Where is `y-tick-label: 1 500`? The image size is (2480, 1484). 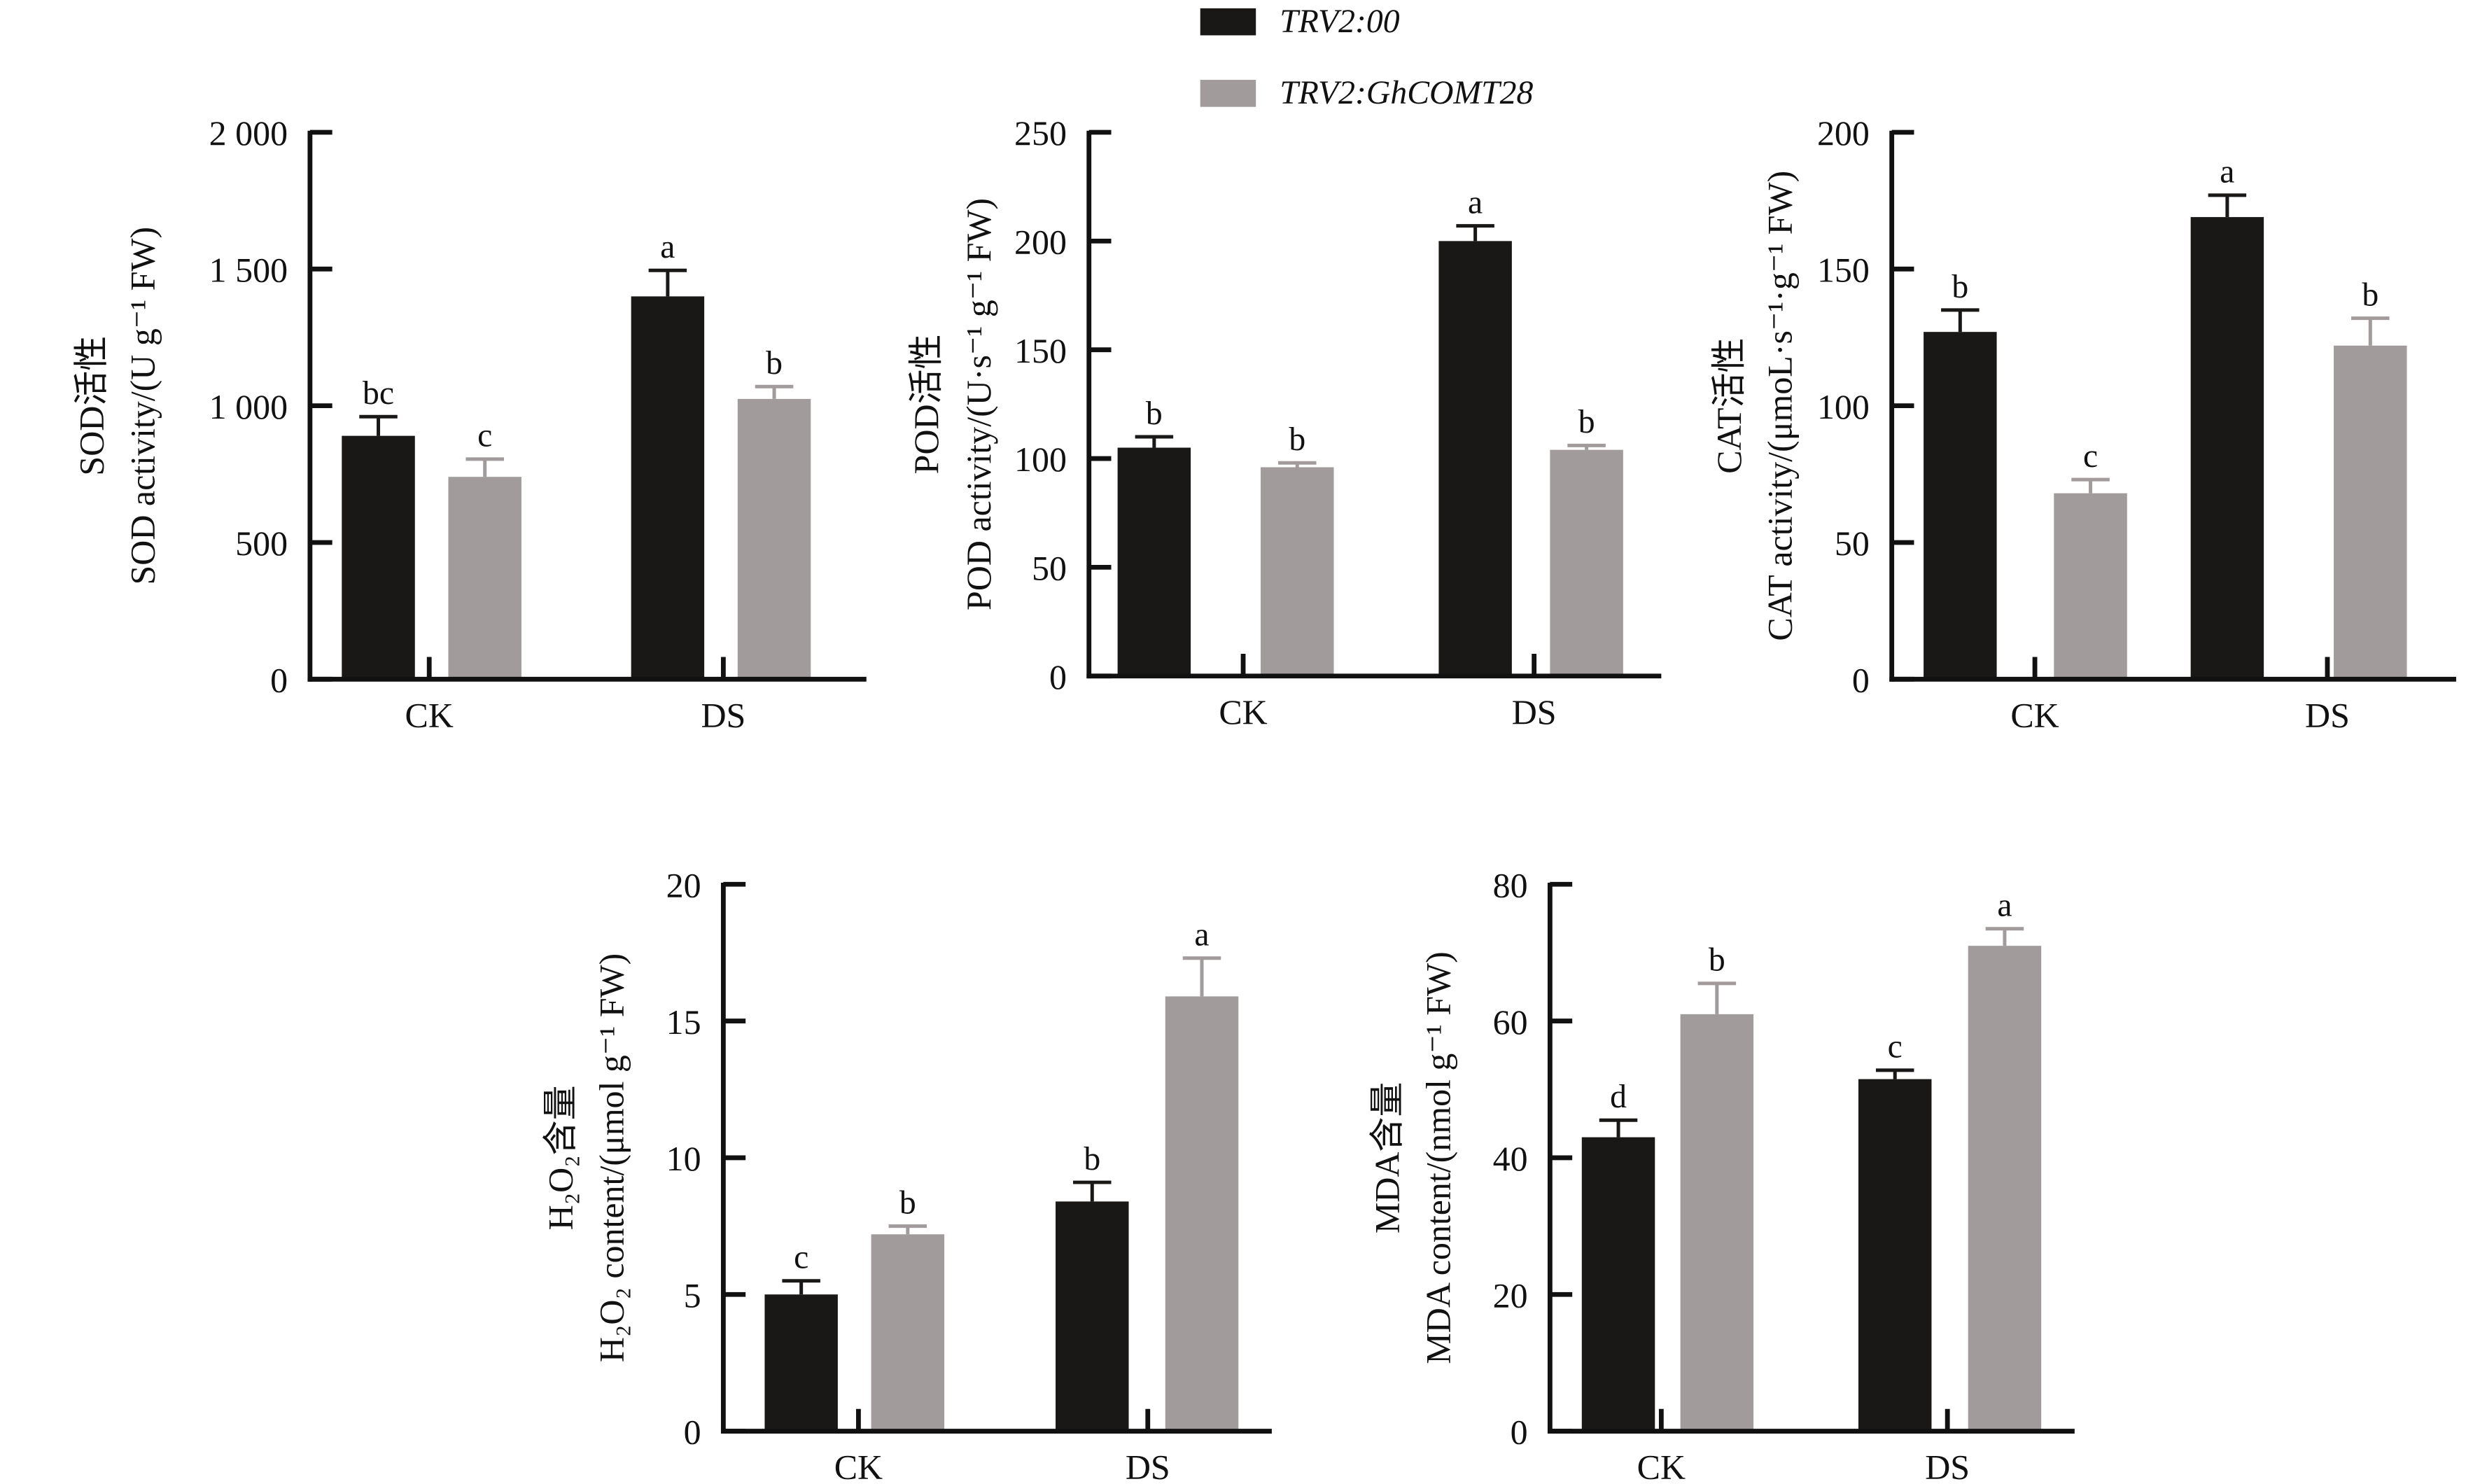
y-tick-label: 1 500 is located at coordinates (249, 270).